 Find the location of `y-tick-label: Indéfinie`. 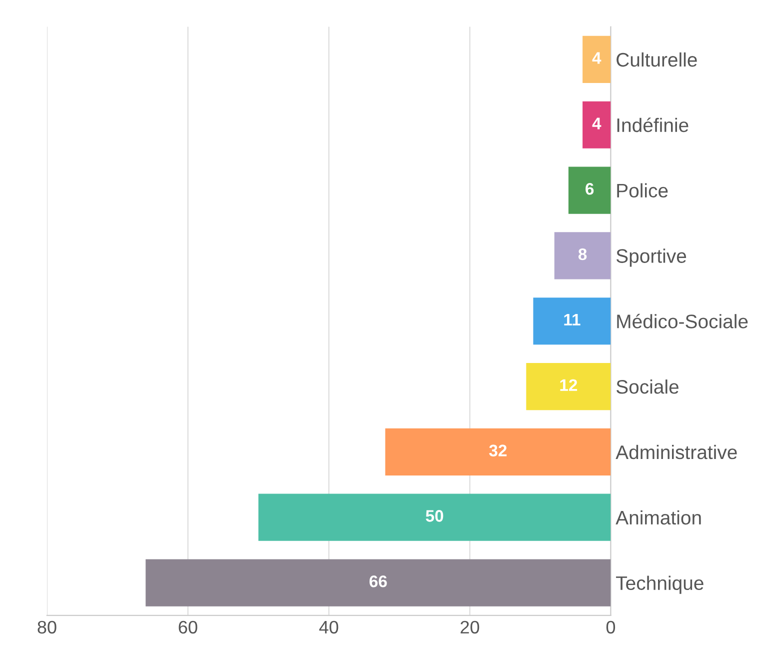

y-tick-label: Indéfinie is located at coordinates (652, 125).